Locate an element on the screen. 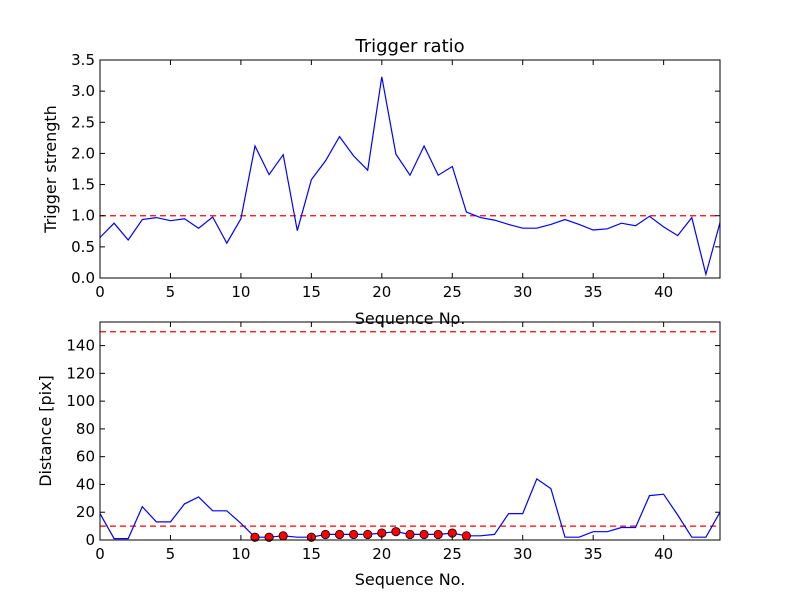 This screenshot has height=600, width=800. y-tick-label: 2.0 is located at coordinates (83, 153).